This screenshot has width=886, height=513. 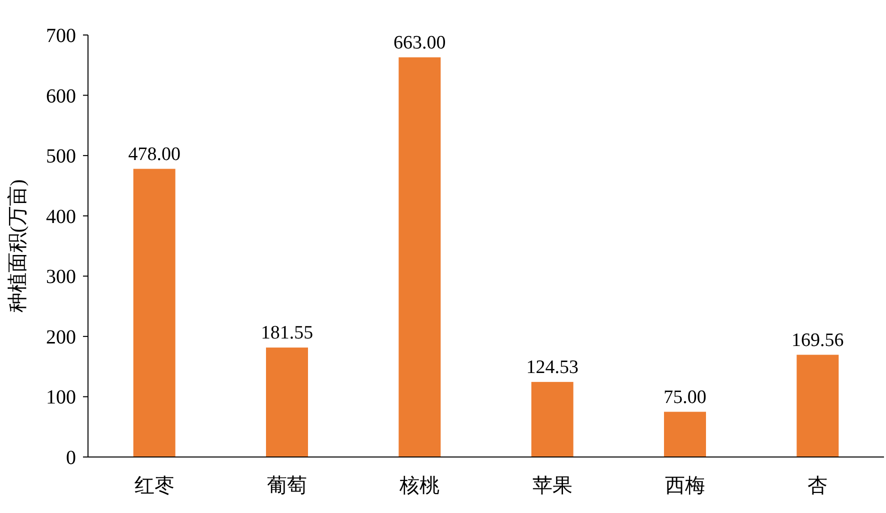 What do you see at coordinates (552, 367) in the screenshot?
I see `data-label: 124.53` at bounding box center [552, 367].